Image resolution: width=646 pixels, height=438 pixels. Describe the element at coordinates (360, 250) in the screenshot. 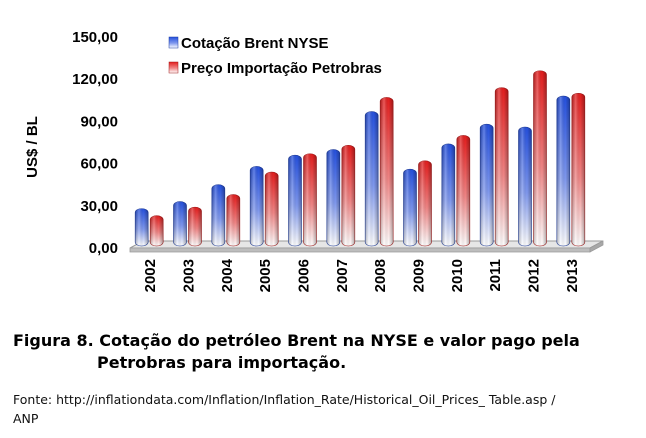

I see `floor-front` at that location.